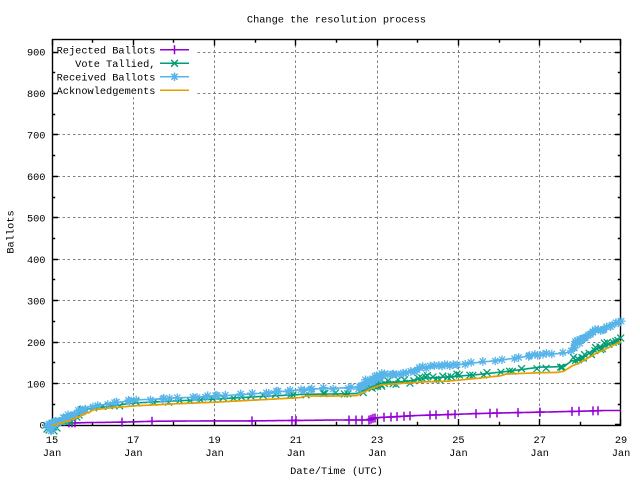 The image size is (640, 485). What do you see at coordinates (36, 95) in the screenshot?
I see `svg-text: 800` at bounding box center [36, 95].